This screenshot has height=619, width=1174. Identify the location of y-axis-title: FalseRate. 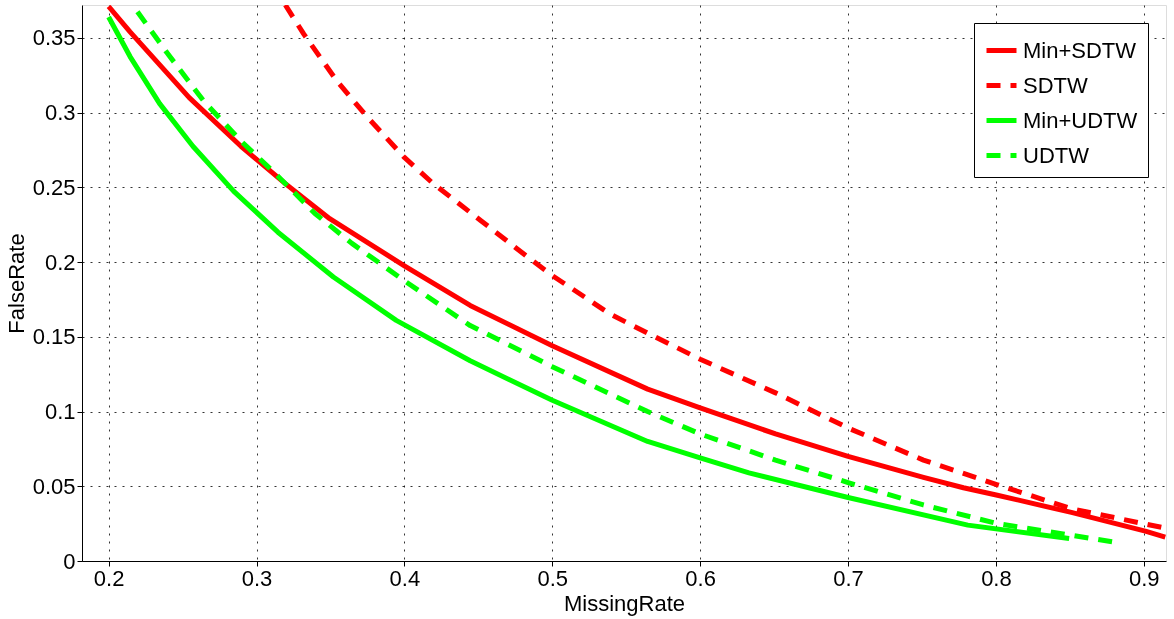
(16, 283).